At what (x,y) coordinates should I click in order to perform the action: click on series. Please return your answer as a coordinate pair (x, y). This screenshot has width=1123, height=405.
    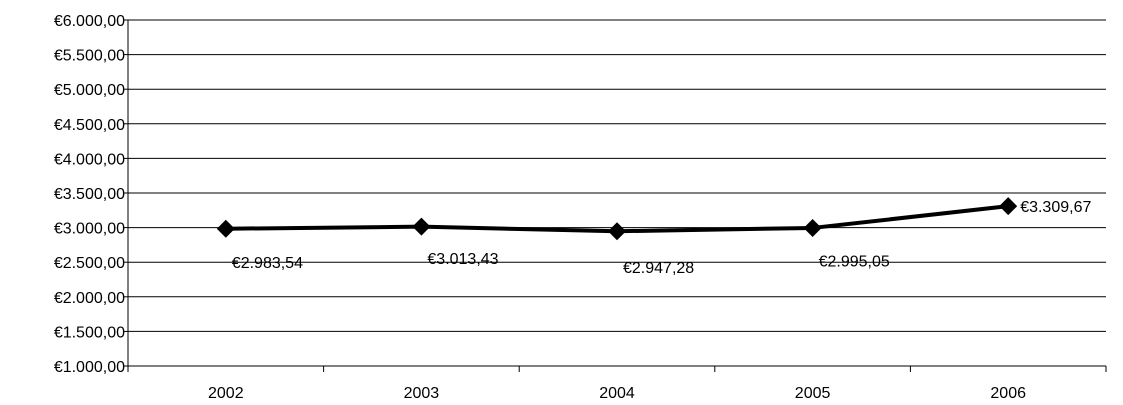
    Looking at the image, I should click on (617, 219).